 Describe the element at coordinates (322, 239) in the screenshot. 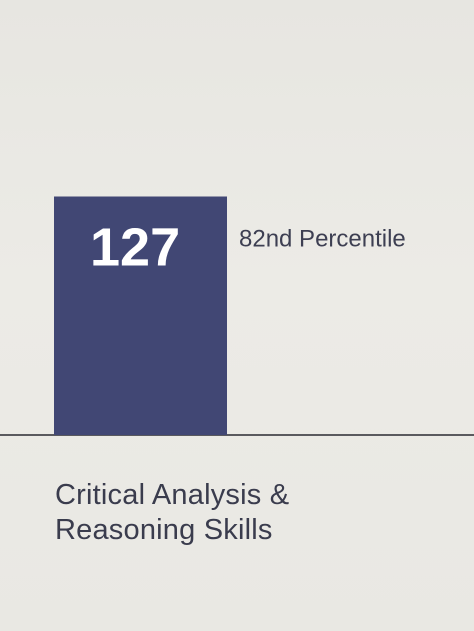

I see `percentile-annotation: 82nd Percentile` at that location.